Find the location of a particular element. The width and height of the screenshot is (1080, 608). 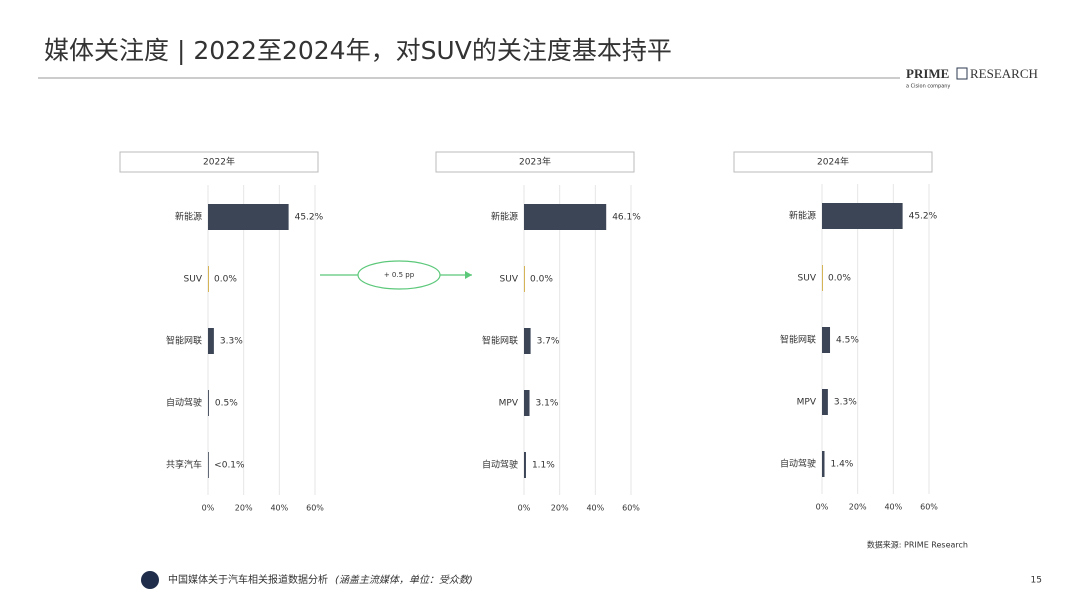

value-label: 0.5% is located at coordinates (226, 404).